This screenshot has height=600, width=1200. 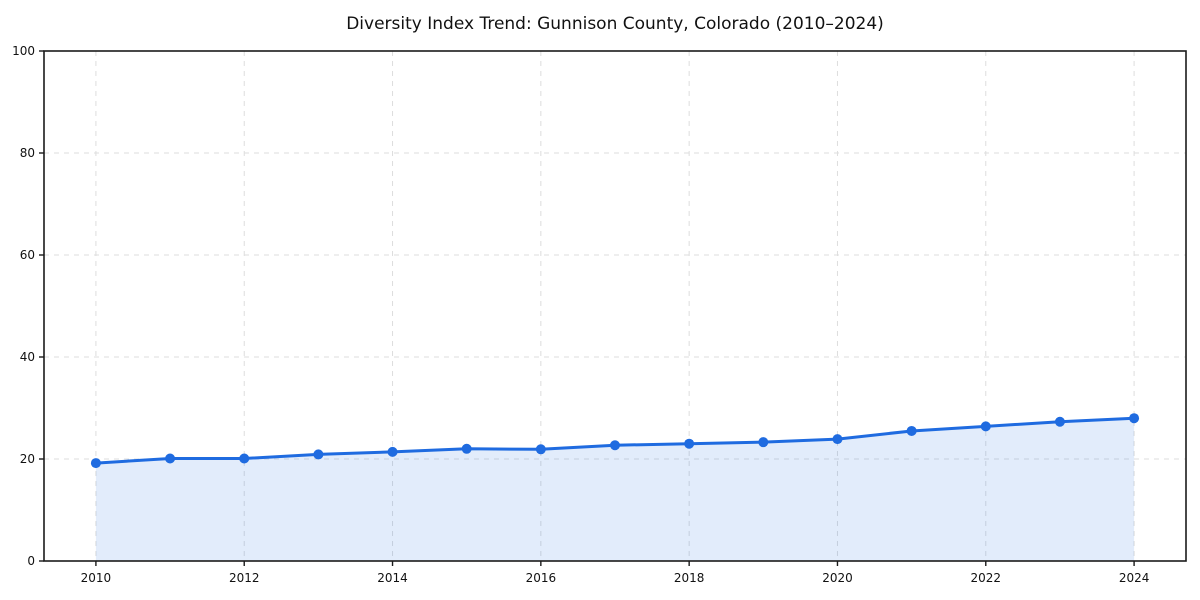 What do you see at coordinates (1134, 578) in the screenshot?
I see `x-tick-label: 2024` at bounding box center [1134, 578].